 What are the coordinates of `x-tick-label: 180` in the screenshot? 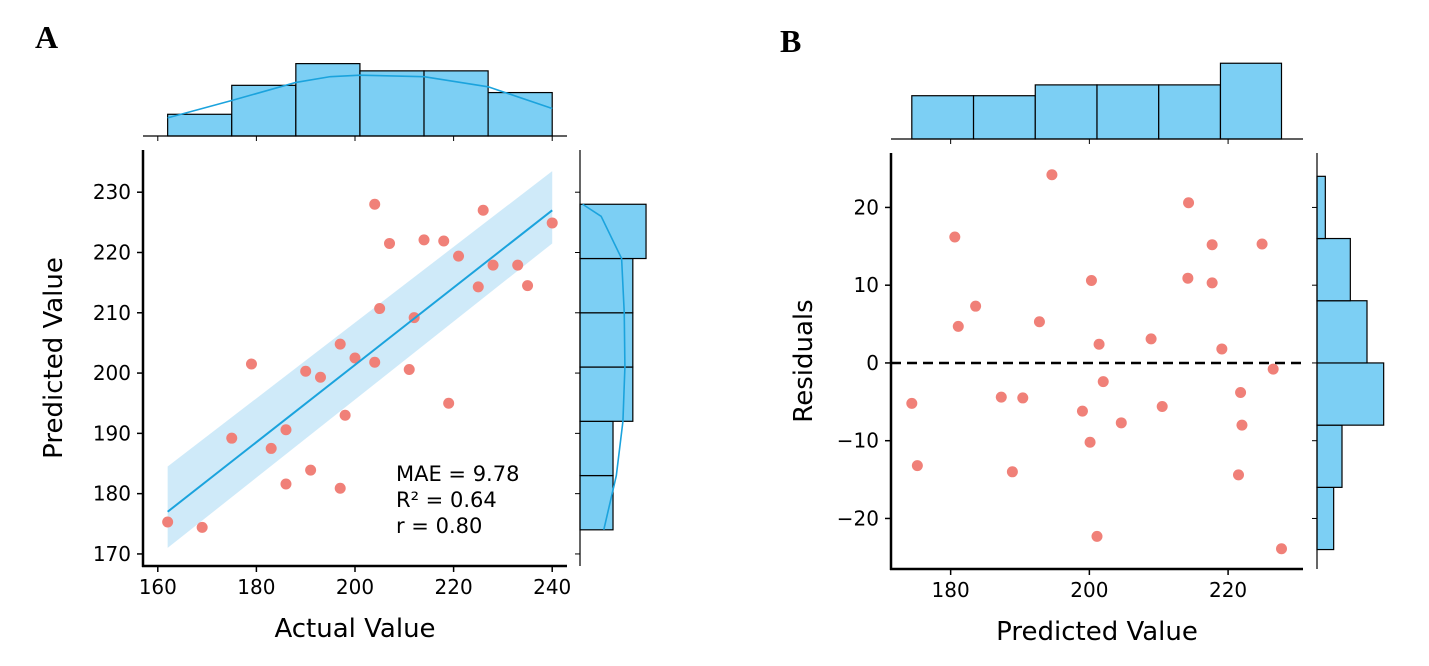 It's located at (951, 590).